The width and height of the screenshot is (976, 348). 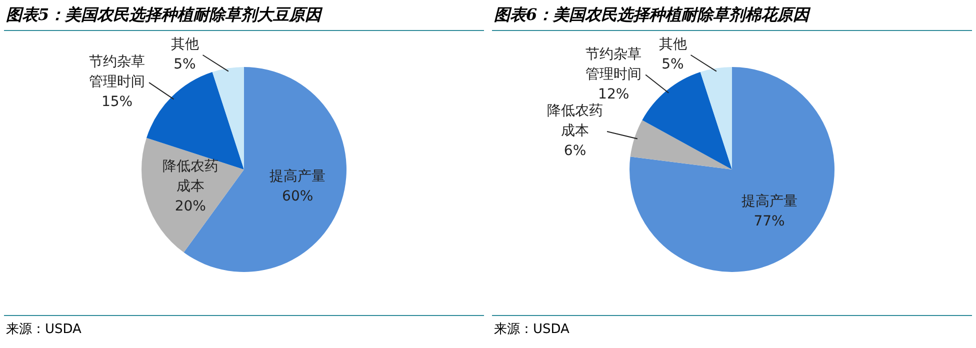 I want to click on data-label: 60%, so click(x=298, y=196).